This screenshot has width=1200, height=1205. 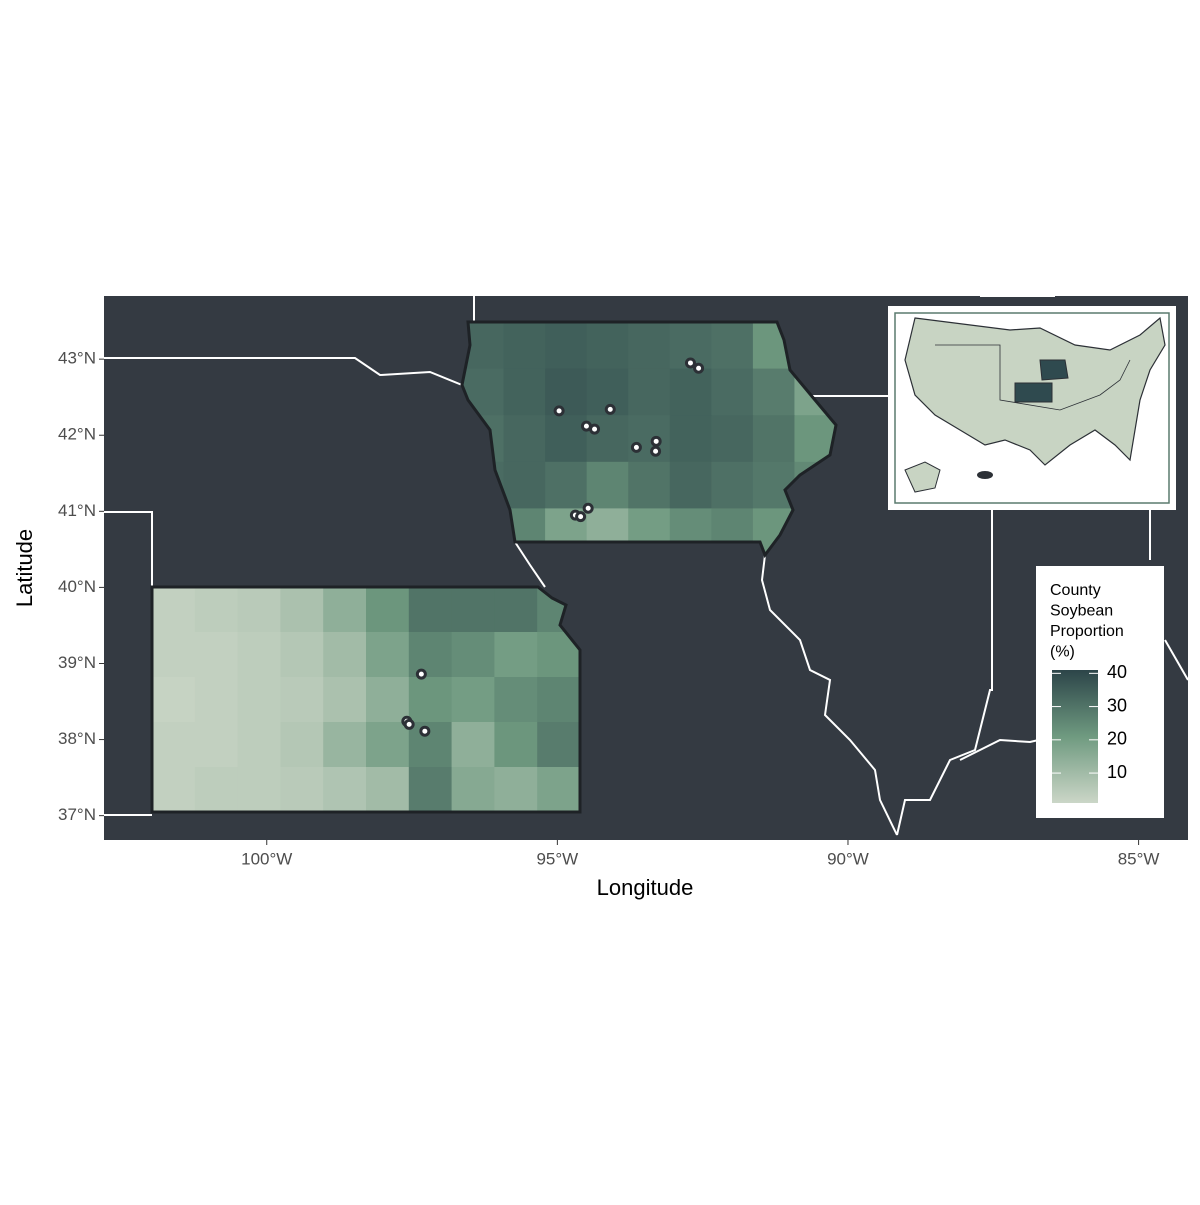 I want to click on y-tick-label: 39°N, so click(x=77, y=662).